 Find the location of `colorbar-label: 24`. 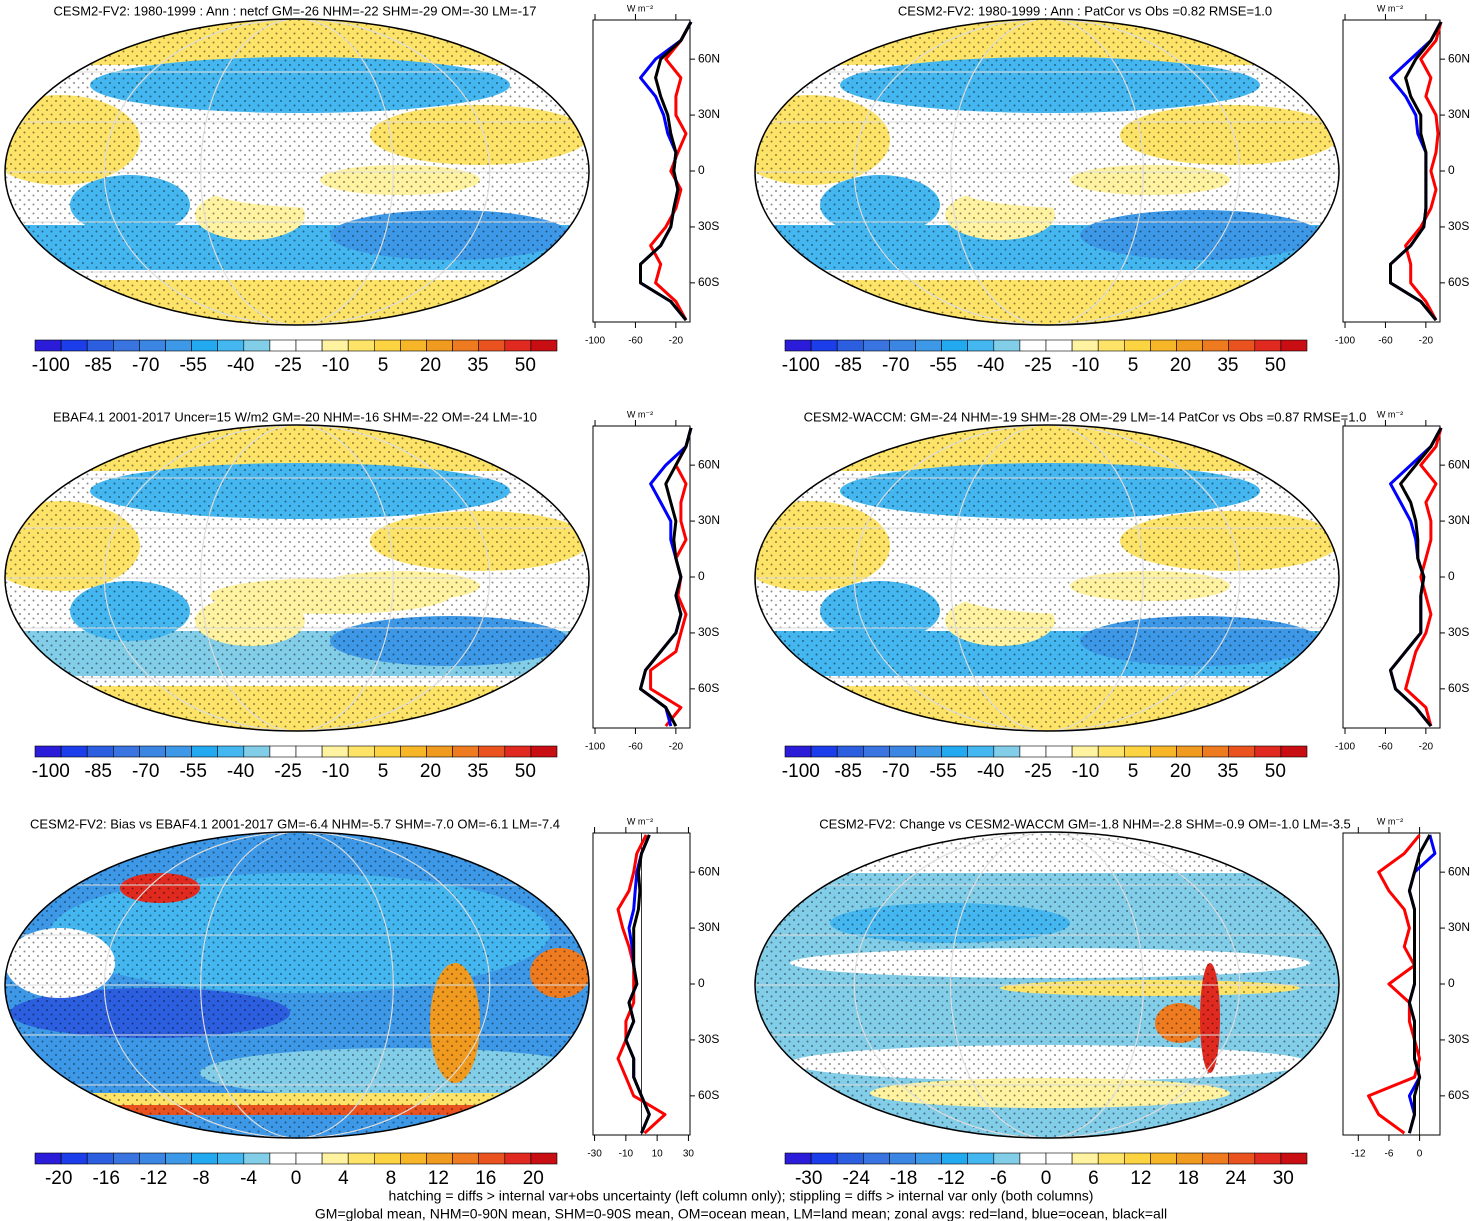

colorbar-label: 24 is located at coordinates (1236, 1178).